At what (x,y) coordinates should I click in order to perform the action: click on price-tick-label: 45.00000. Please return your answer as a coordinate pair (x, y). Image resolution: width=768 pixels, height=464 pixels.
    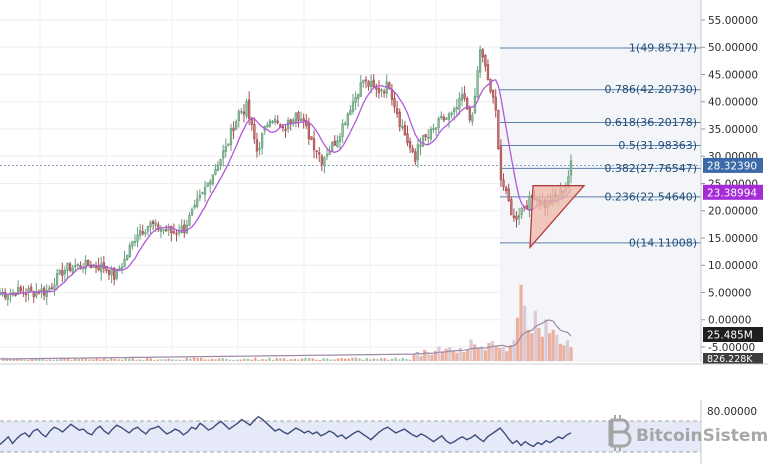
    Looking at the image, I should click on (733, 75).